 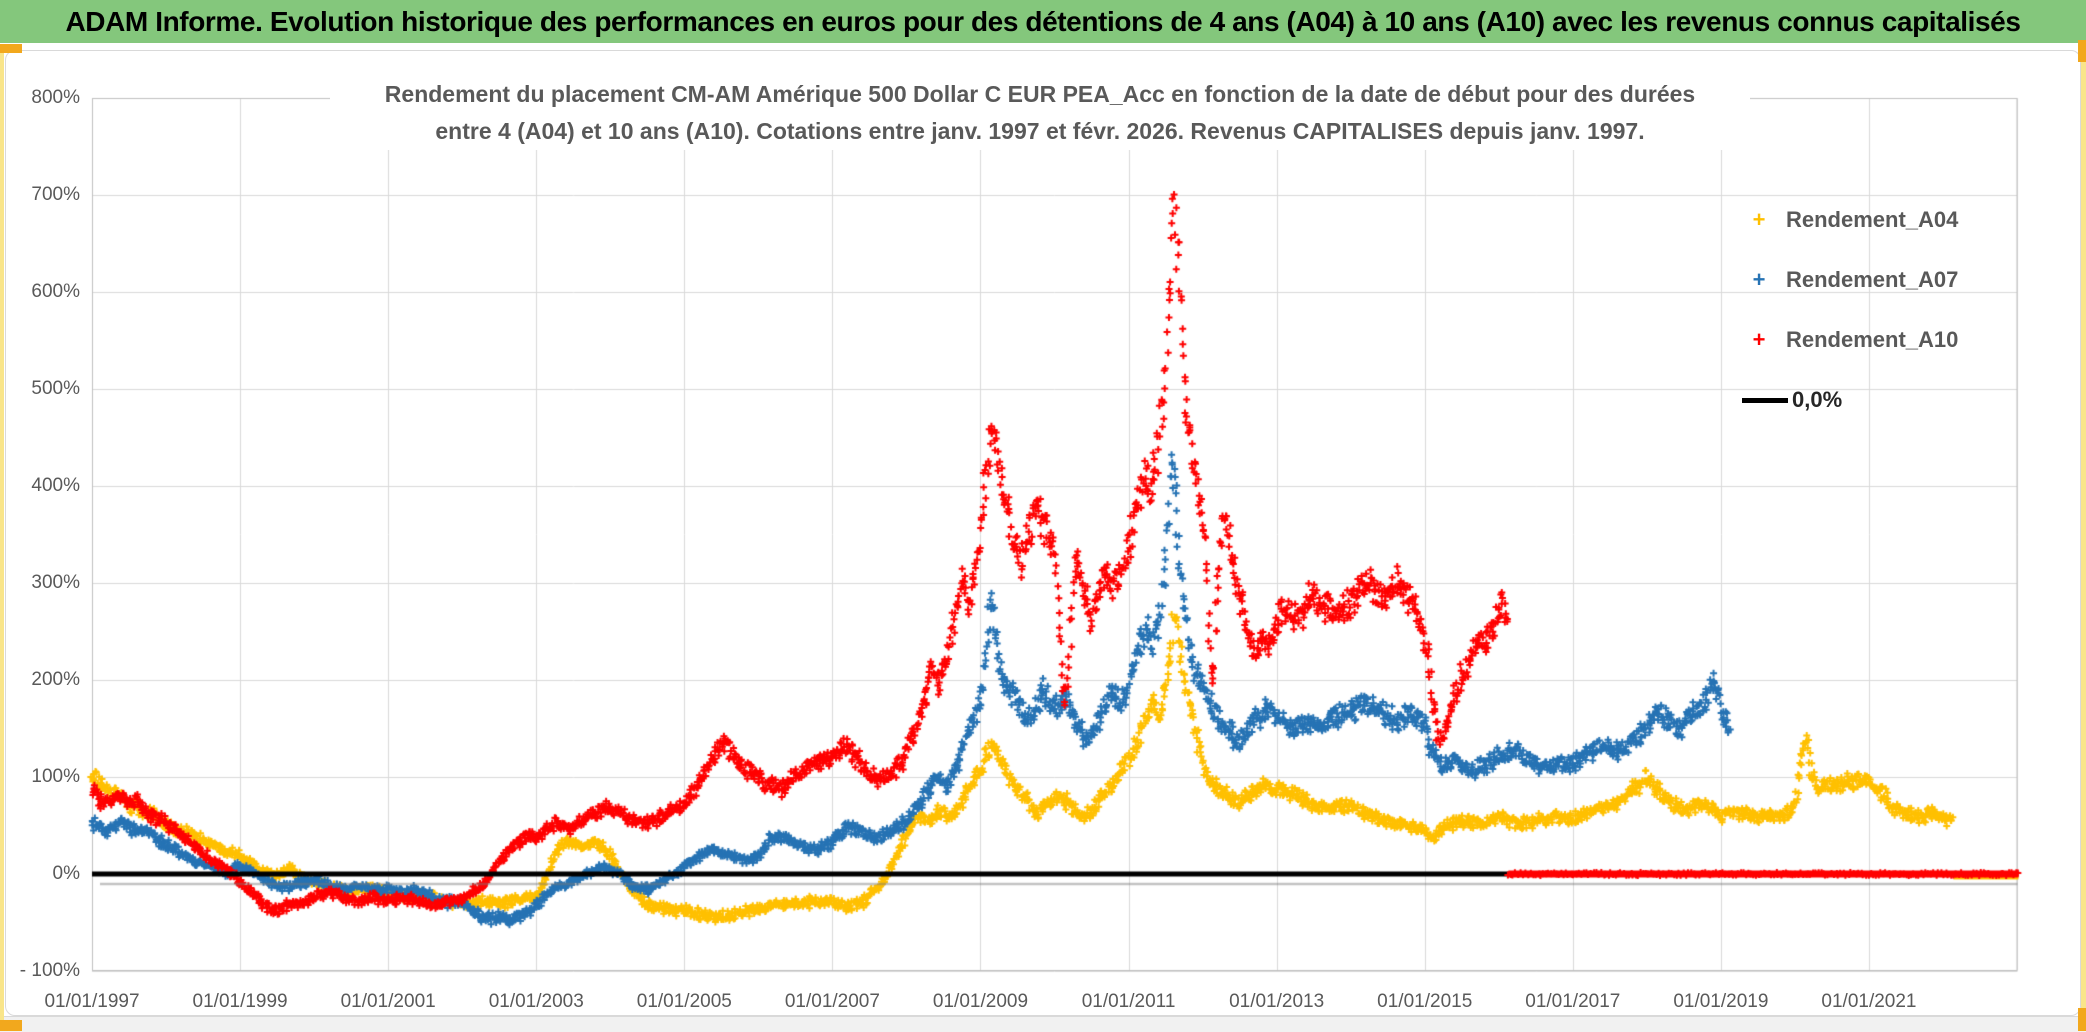 What do you see at coordinates (92, 1001) in the screenshot?
I see `x-tick-label: 01/01/1997` at bounding box center [92, 1001].